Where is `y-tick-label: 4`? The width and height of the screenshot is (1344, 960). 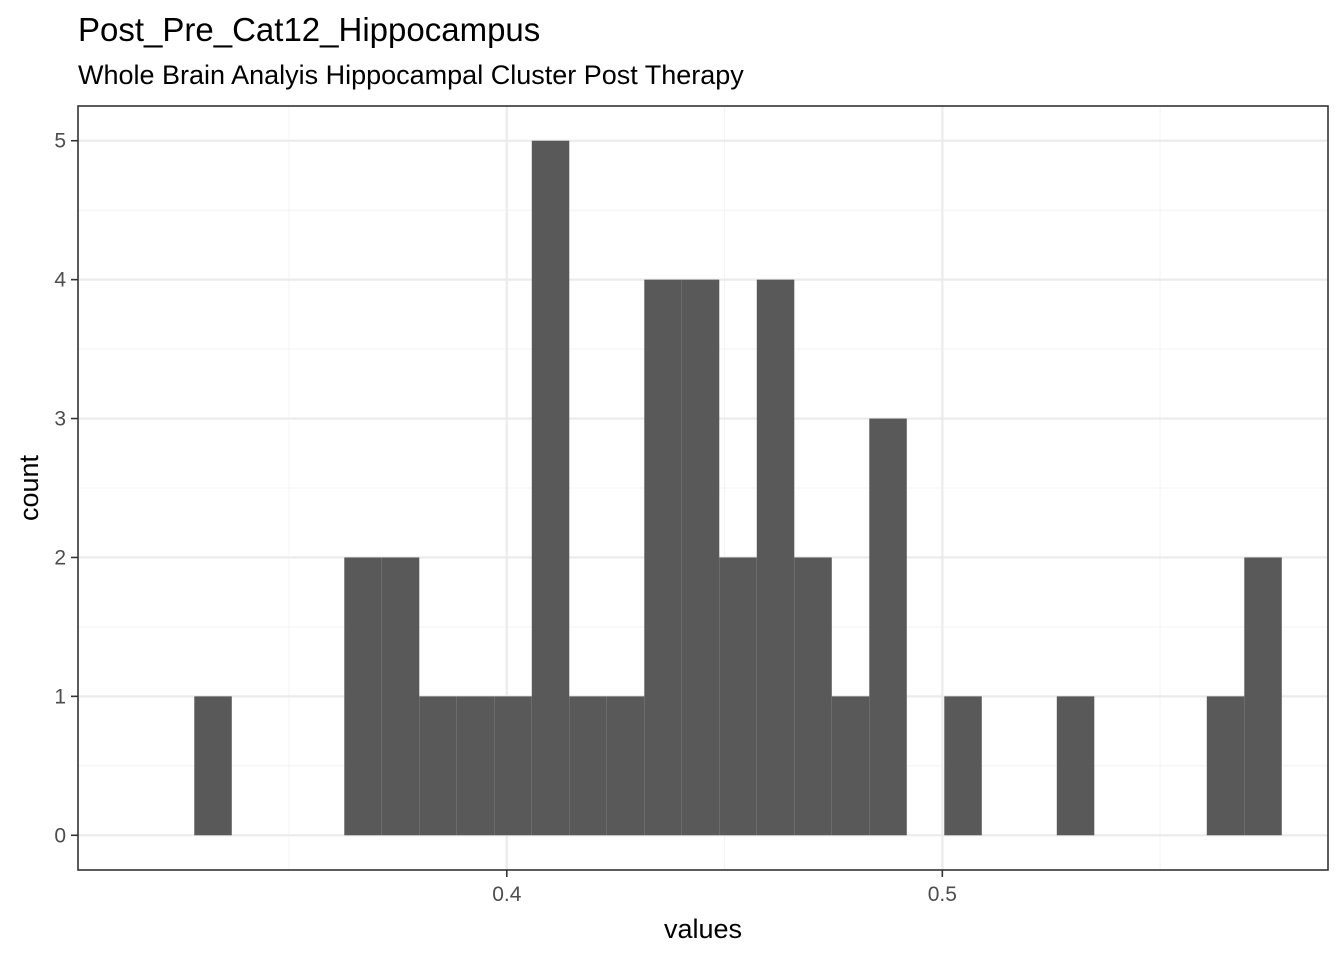
y-tick-label: 4 is located at coordinates (60, 280).